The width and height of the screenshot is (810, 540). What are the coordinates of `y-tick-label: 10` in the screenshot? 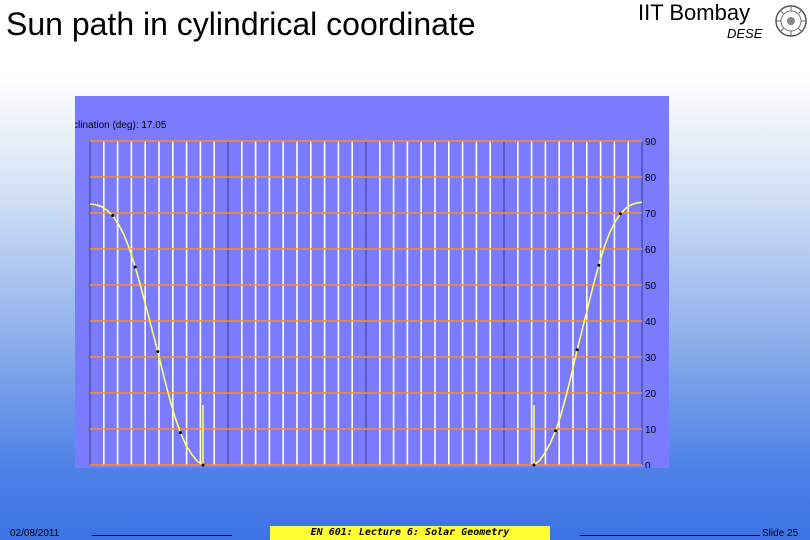 It's located at (651, 430).